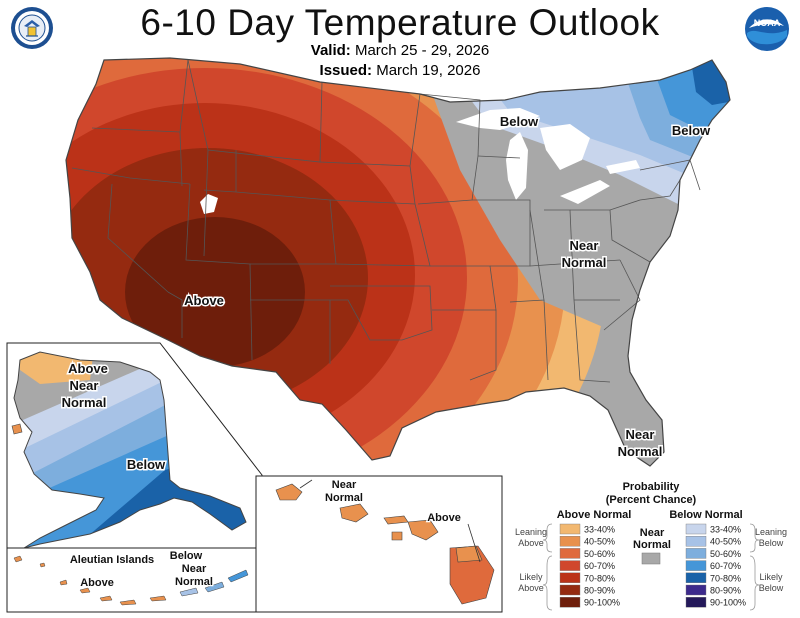 This screenshot has height=618, width=800. Describe the element at coordinates (531, 532) in the screenshot. I see `legend-leaning-above-1: Leaning` at that location.